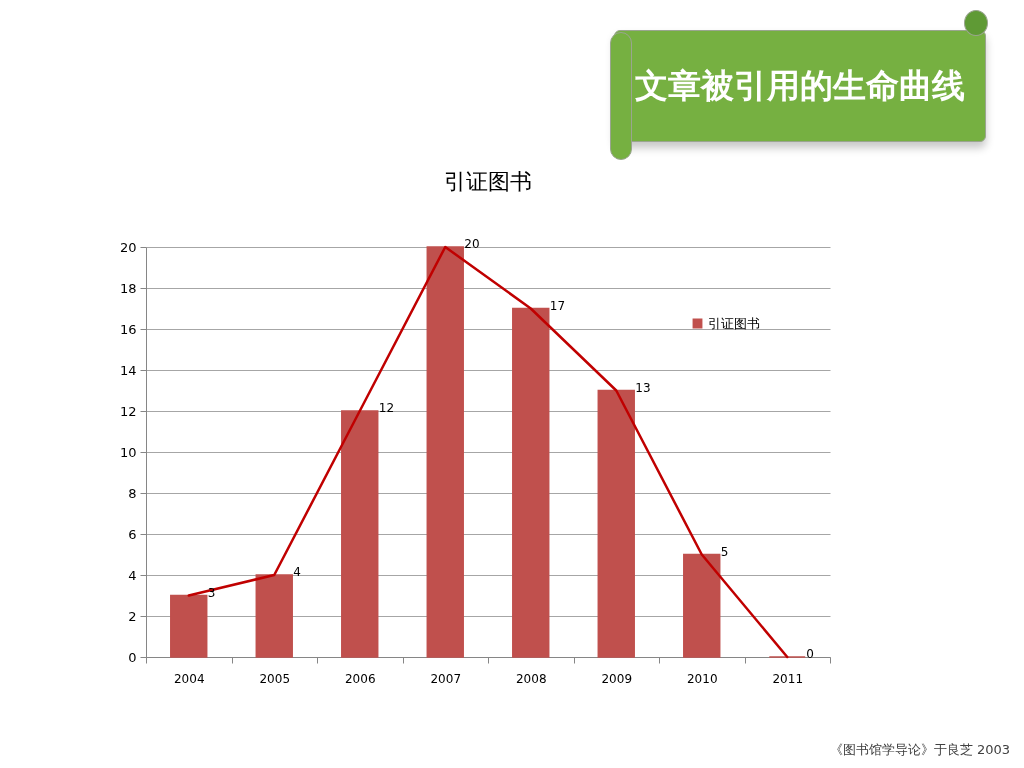  What do you see at coordinates (557, 305) in the screenshot?
I see `data-label: 17` at bounding box center [557, 305].